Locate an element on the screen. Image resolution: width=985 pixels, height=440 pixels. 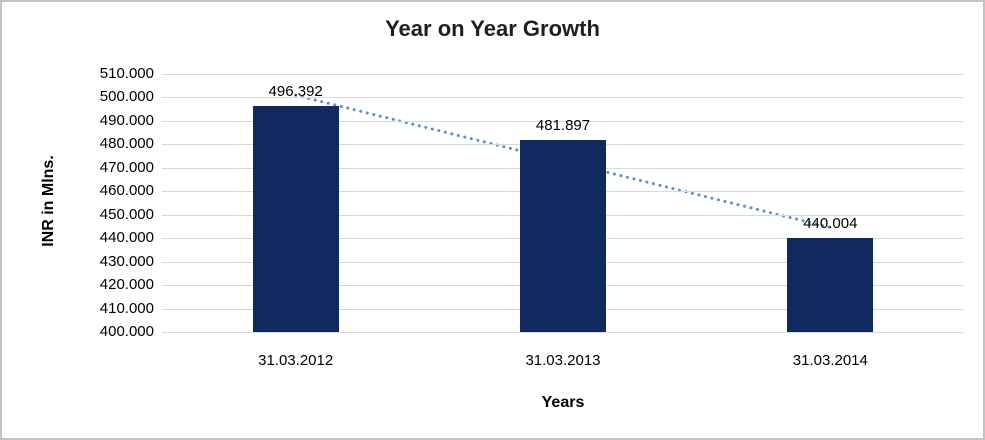
y-tick-label: 470.000 is located at coordinates (126, 167).